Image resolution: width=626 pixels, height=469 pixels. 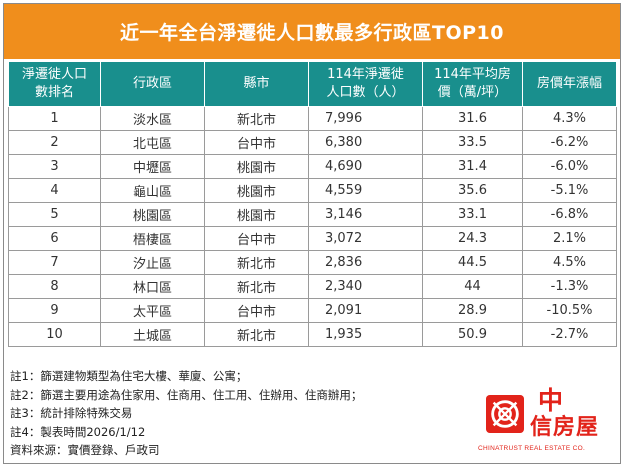 What do you see at coordinates (54, 190) in the screenshot?
I see `rank-cell: 4` at bounding box center [54, 190].